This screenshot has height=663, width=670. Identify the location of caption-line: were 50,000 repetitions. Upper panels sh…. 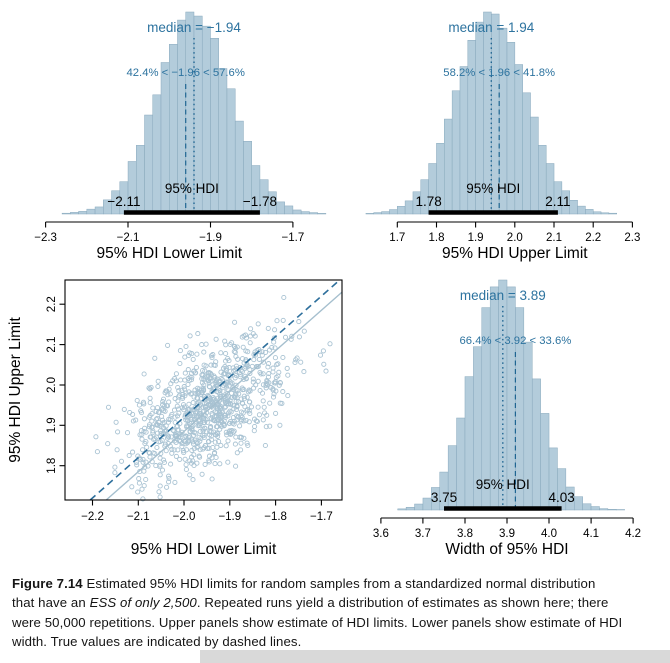
(337, 622).